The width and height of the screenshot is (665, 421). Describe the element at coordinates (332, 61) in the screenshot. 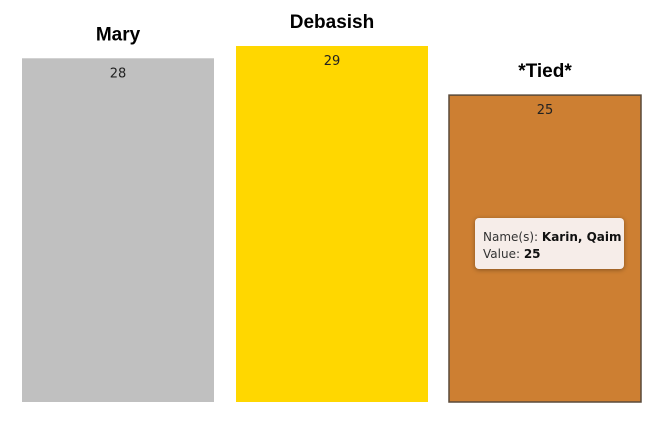

I see `data-label-debasish: 29` at that location.